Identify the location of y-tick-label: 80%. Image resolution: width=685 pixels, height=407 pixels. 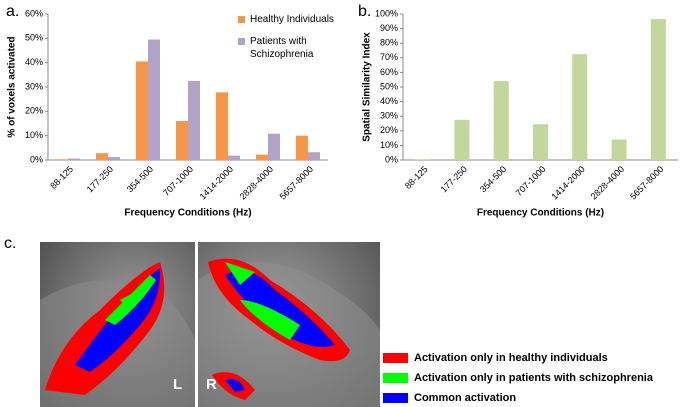
(389, 43).